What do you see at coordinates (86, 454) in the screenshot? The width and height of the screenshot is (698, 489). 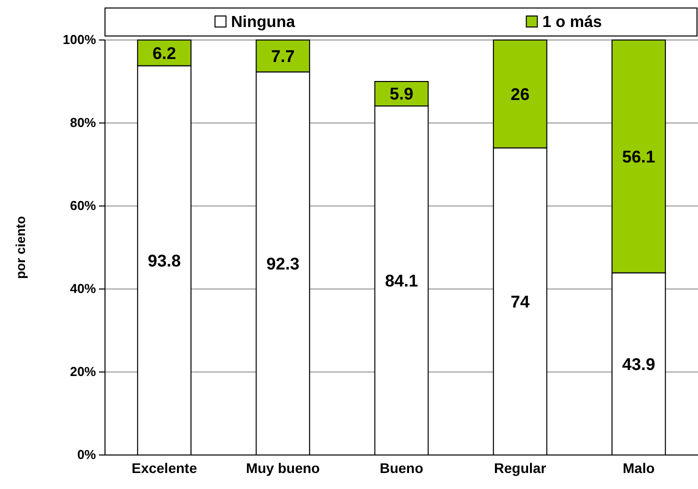 I see `y-tick-label: 0%` at bounding box center [86, 454].